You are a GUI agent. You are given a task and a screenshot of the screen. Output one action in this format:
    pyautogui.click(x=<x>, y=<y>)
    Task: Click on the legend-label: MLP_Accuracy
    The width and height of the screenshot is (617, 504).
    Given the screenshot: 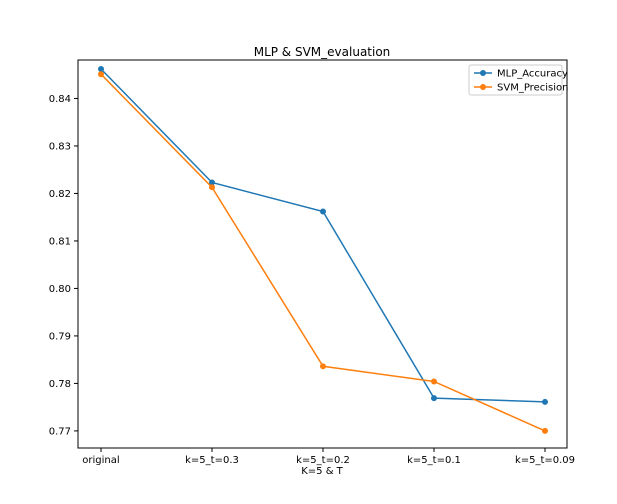 What is the action you would take?
    pyautogui.click(x=532, y=74)
    